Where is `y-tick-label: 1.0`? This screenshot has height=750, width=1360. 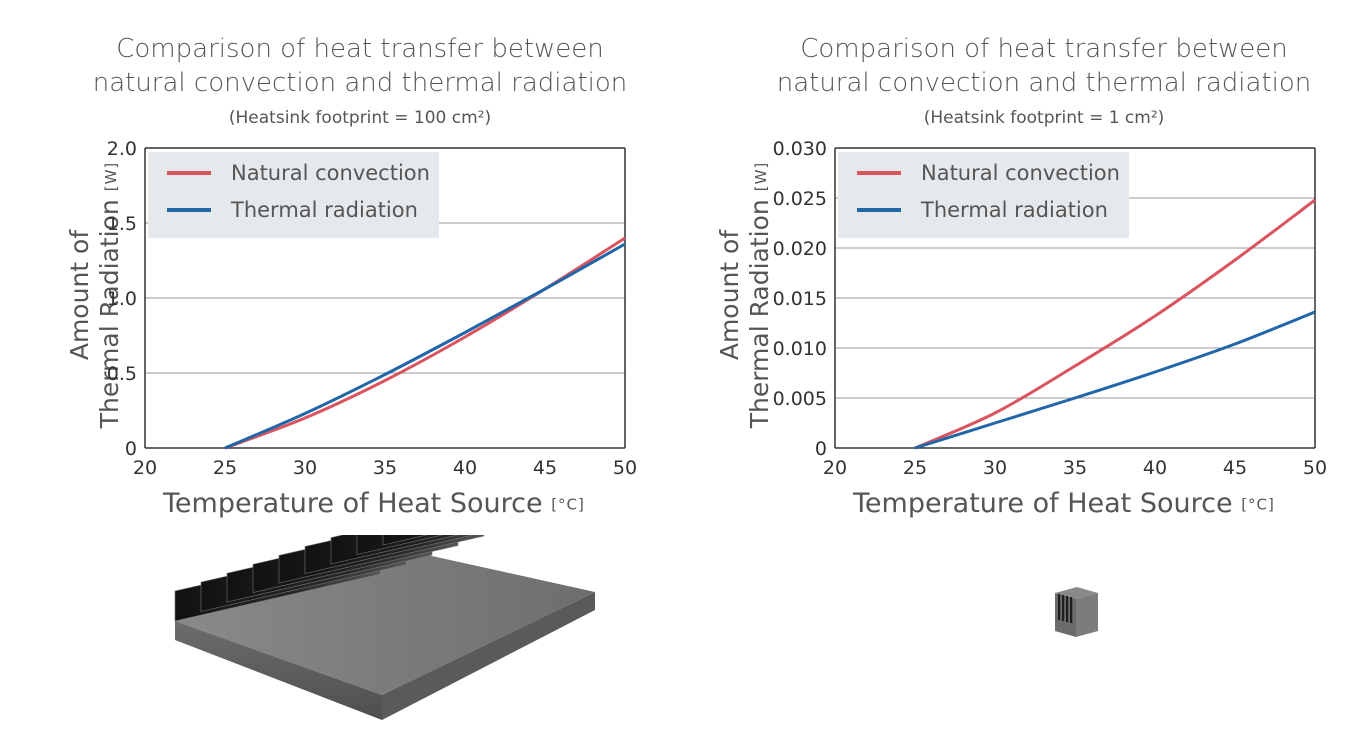 y-tick-label: 1.0 is located at coordinates (122, 299).